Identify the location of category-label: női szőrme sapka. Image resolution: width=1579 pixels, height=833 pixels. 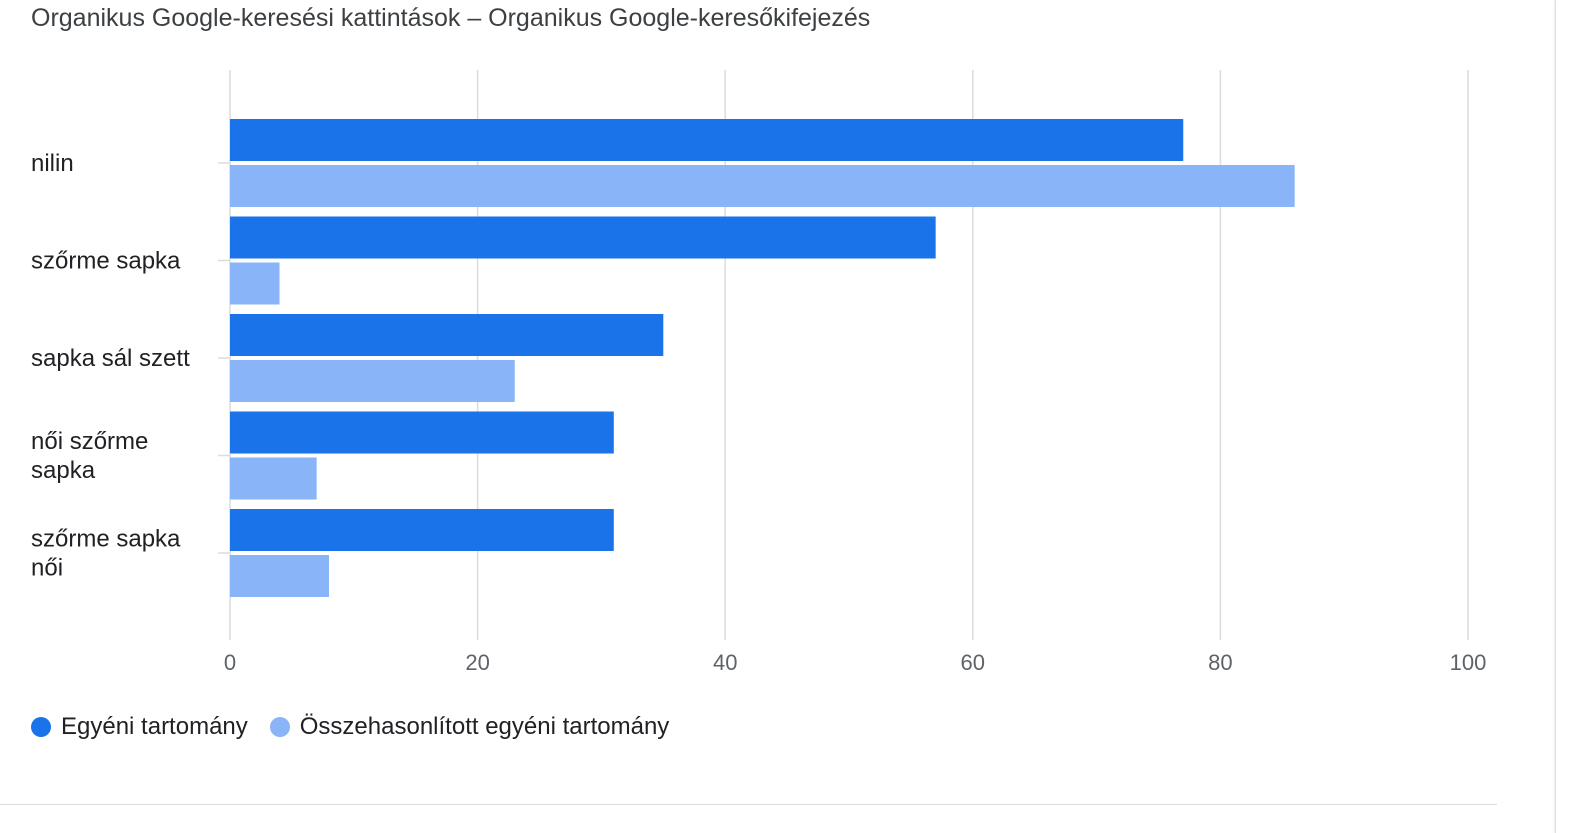
(89, 456).